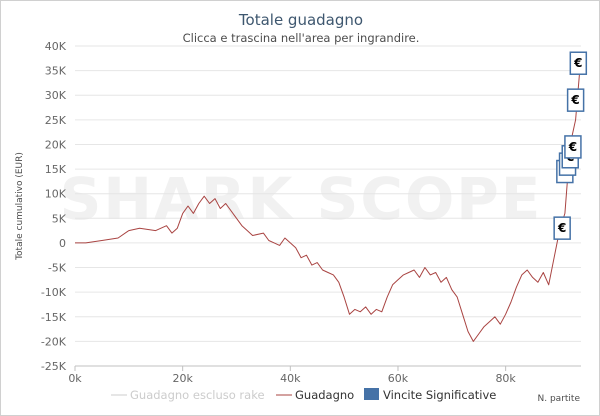  I want to click on x-tick-label: 20k, so click(182, 378).